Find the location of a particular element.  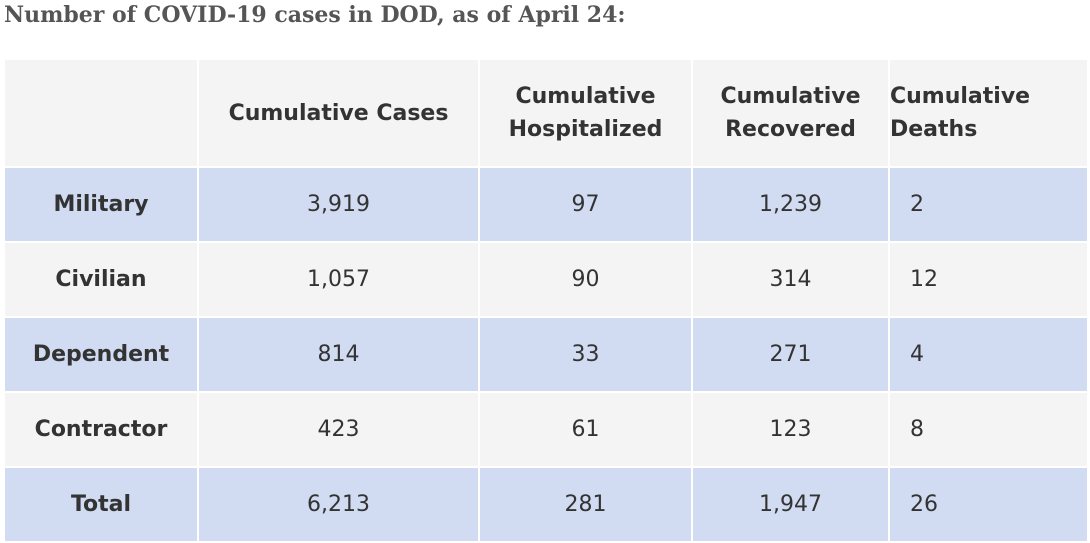

table-row-military: Military 3,919 97 1,239 2 is located at coordinates (546, 204).